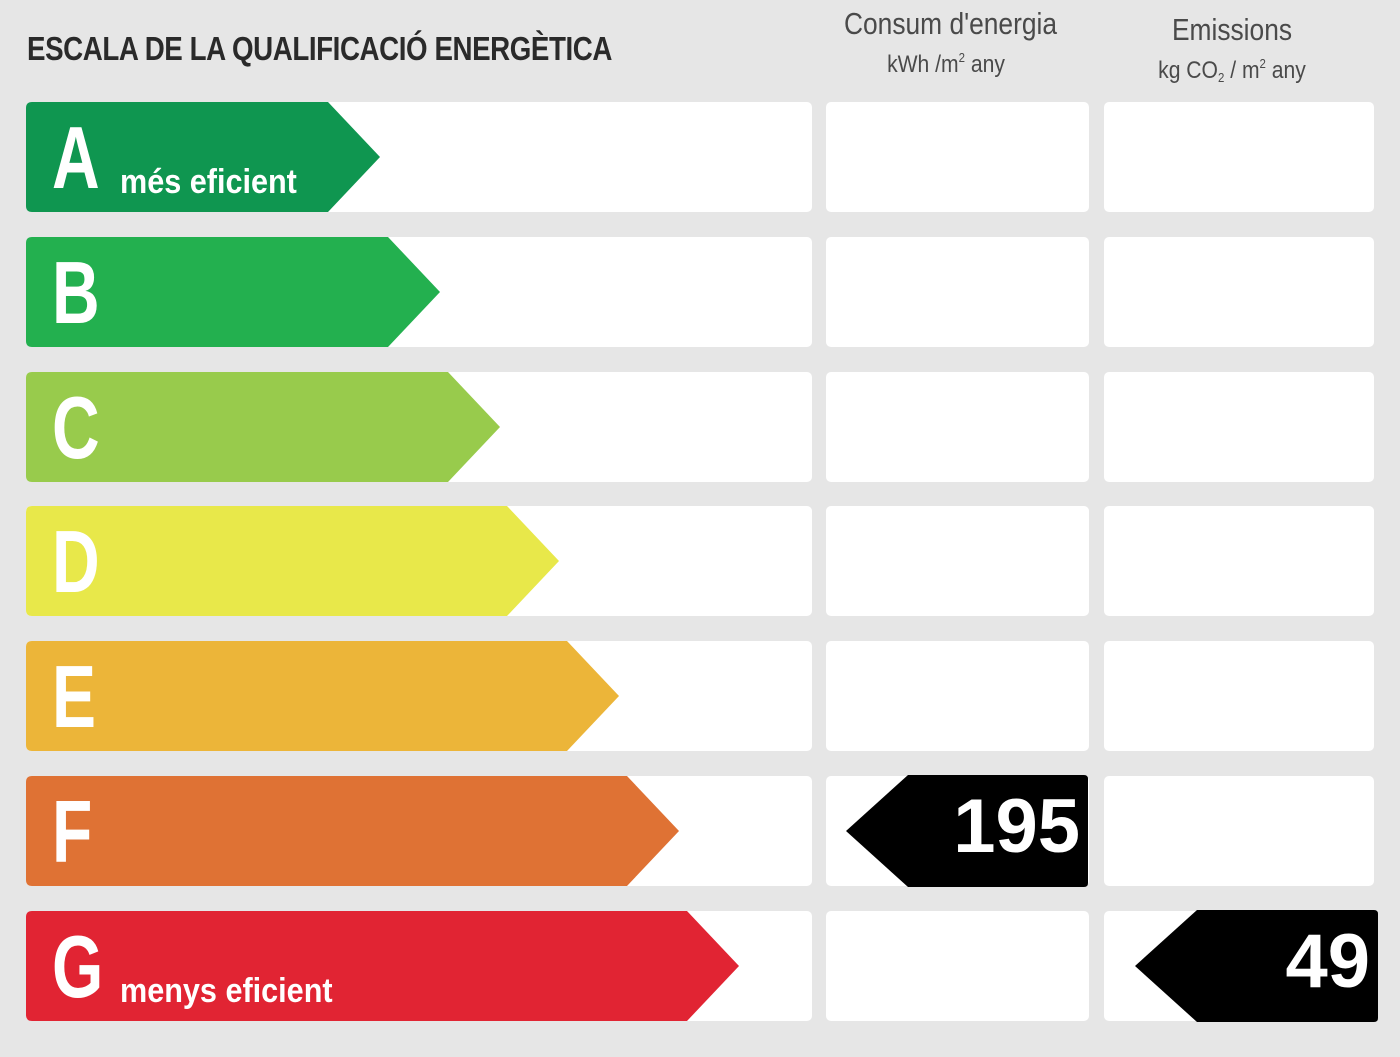  I want to click on row-d-emis-cell, so click(1239, 561).